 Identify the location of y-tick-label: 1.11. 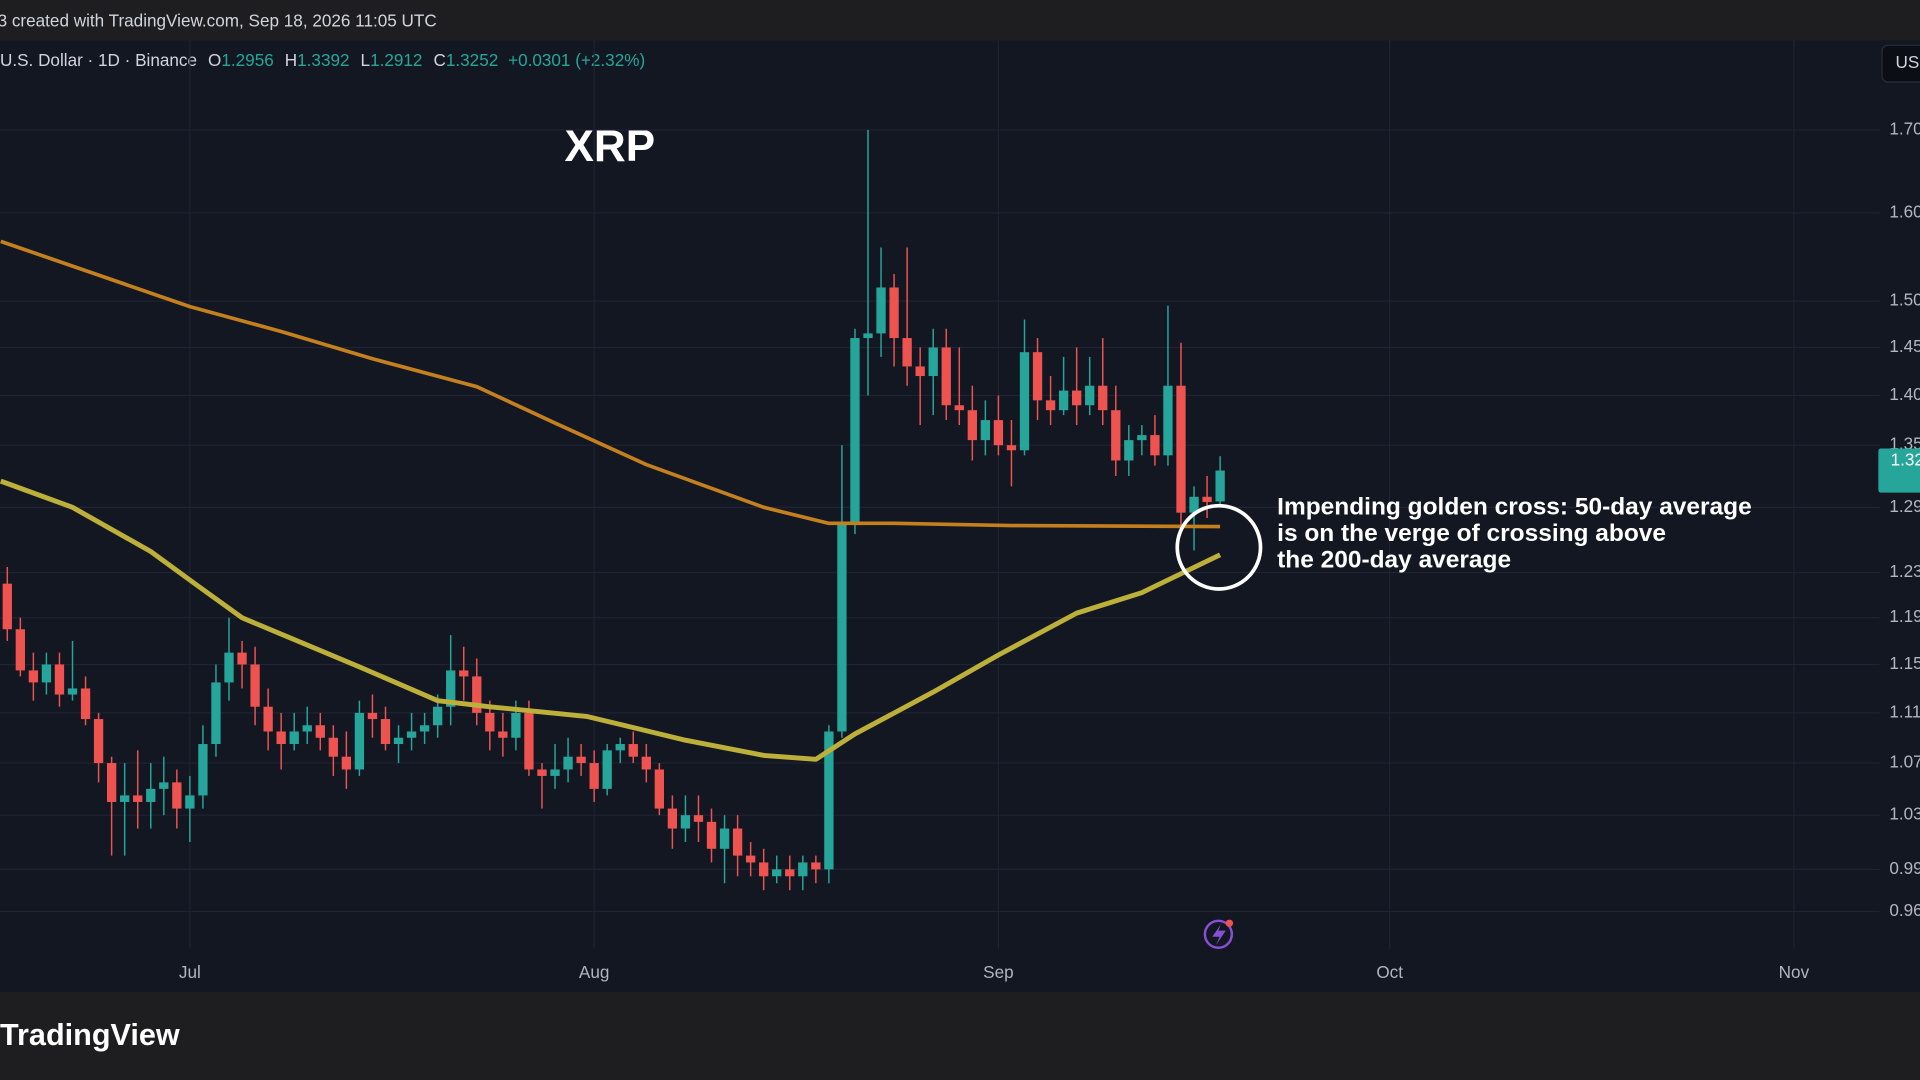
(1904, 711).